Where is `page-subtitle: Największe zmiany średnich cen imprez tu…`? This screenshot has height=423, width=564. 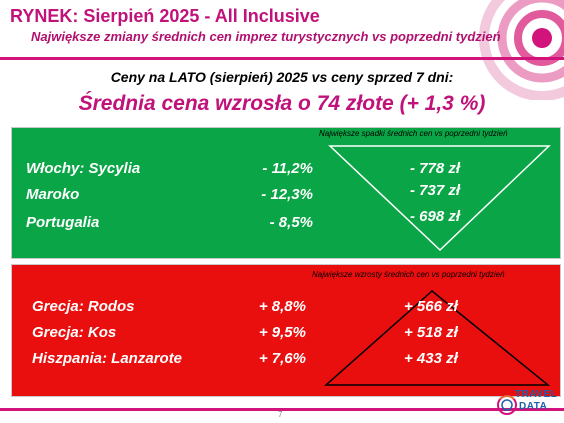 page-subtitle: Największe zmiany średnich cen imprez tu… is located at coordinates (266, 36).